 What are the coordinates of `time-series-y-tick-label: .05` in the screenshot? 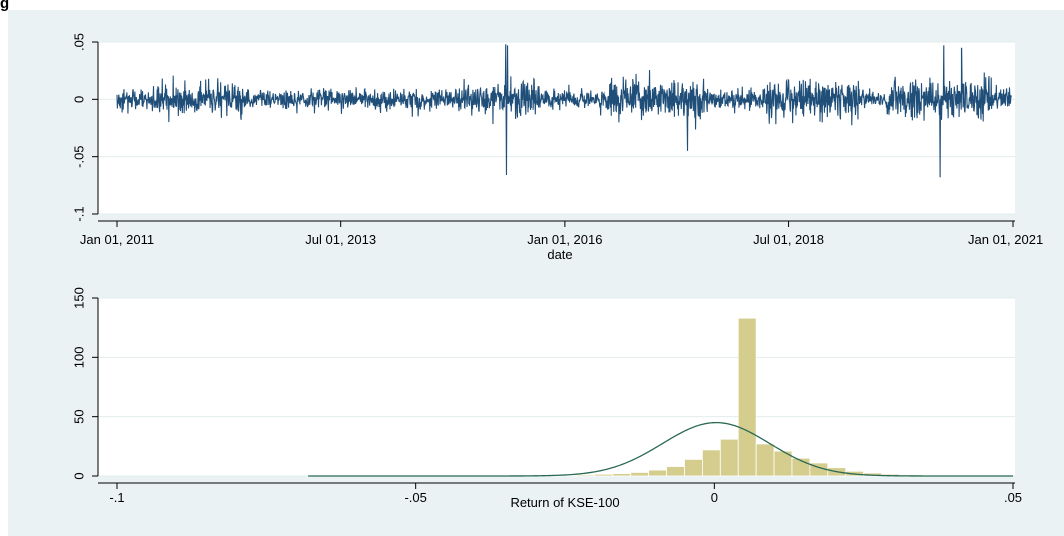 It's located at (78, 42).